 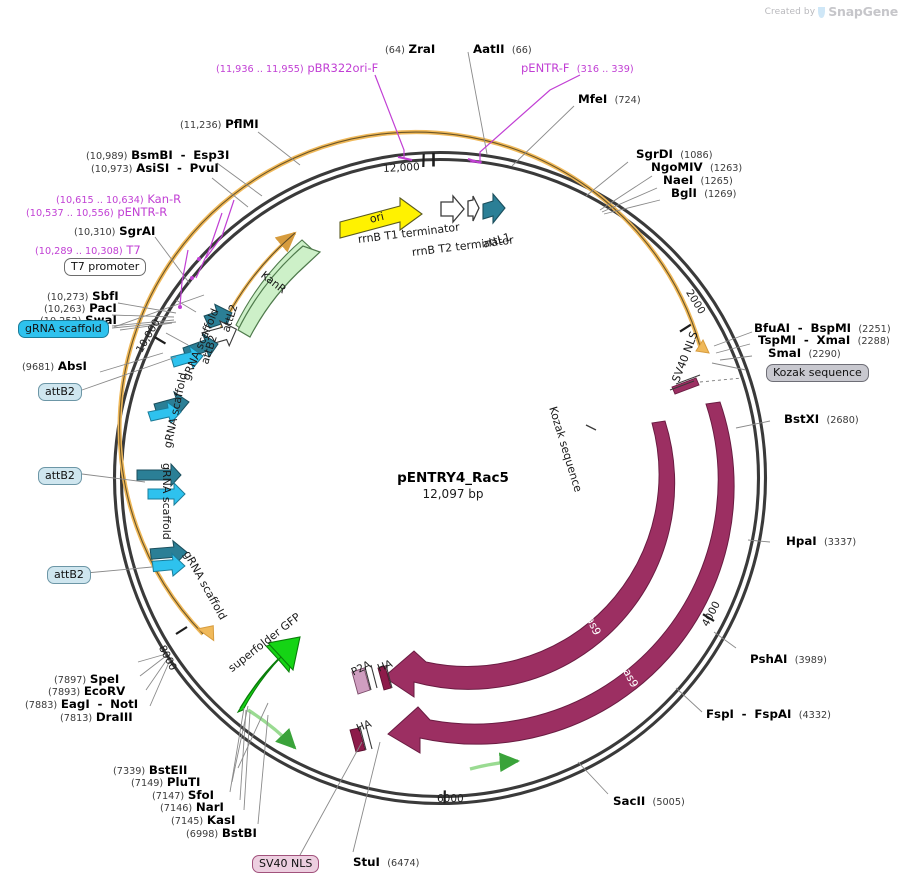 I want to click on credit-prefix: Created by, so click(x=790, y=11).